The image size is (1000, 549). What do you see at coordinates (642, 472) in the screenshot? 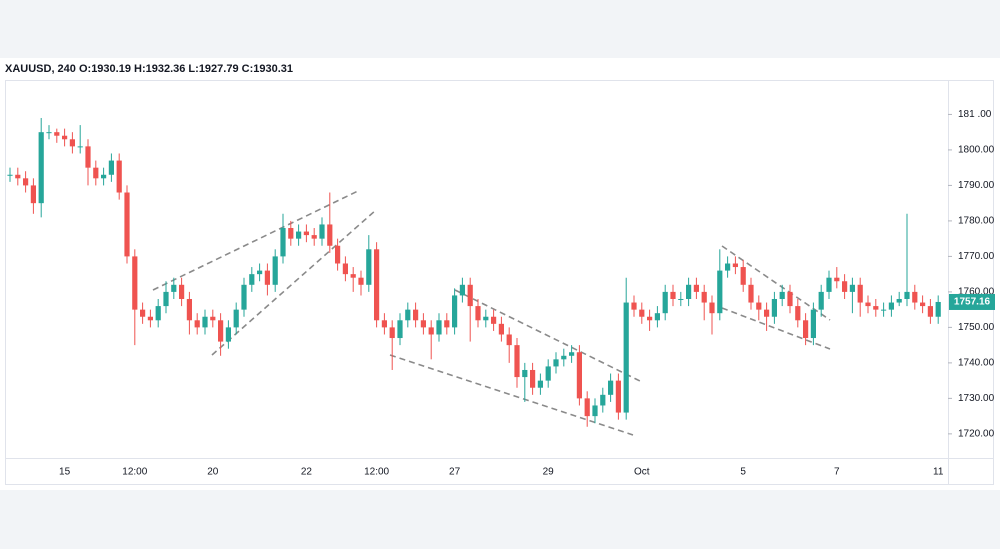
I see `x-tick-label: Oct` at bounding box center [642, 472].